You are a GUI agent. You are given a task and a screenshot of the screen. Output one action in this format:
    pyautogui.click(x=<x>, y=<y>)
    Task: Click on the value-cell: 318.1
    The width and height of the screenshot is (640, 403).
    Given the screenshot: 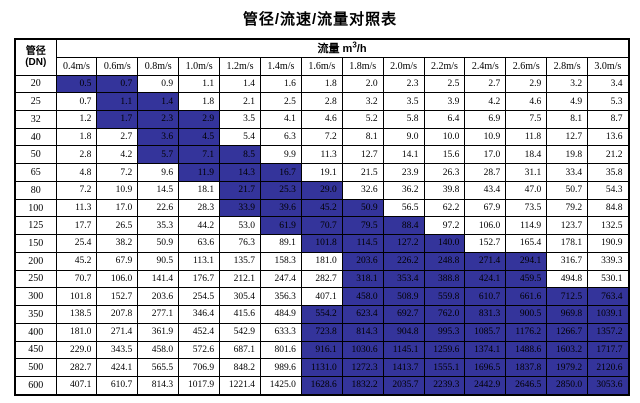 What is the action you would take?
    pyautogui.click(x=362, y=279)
    